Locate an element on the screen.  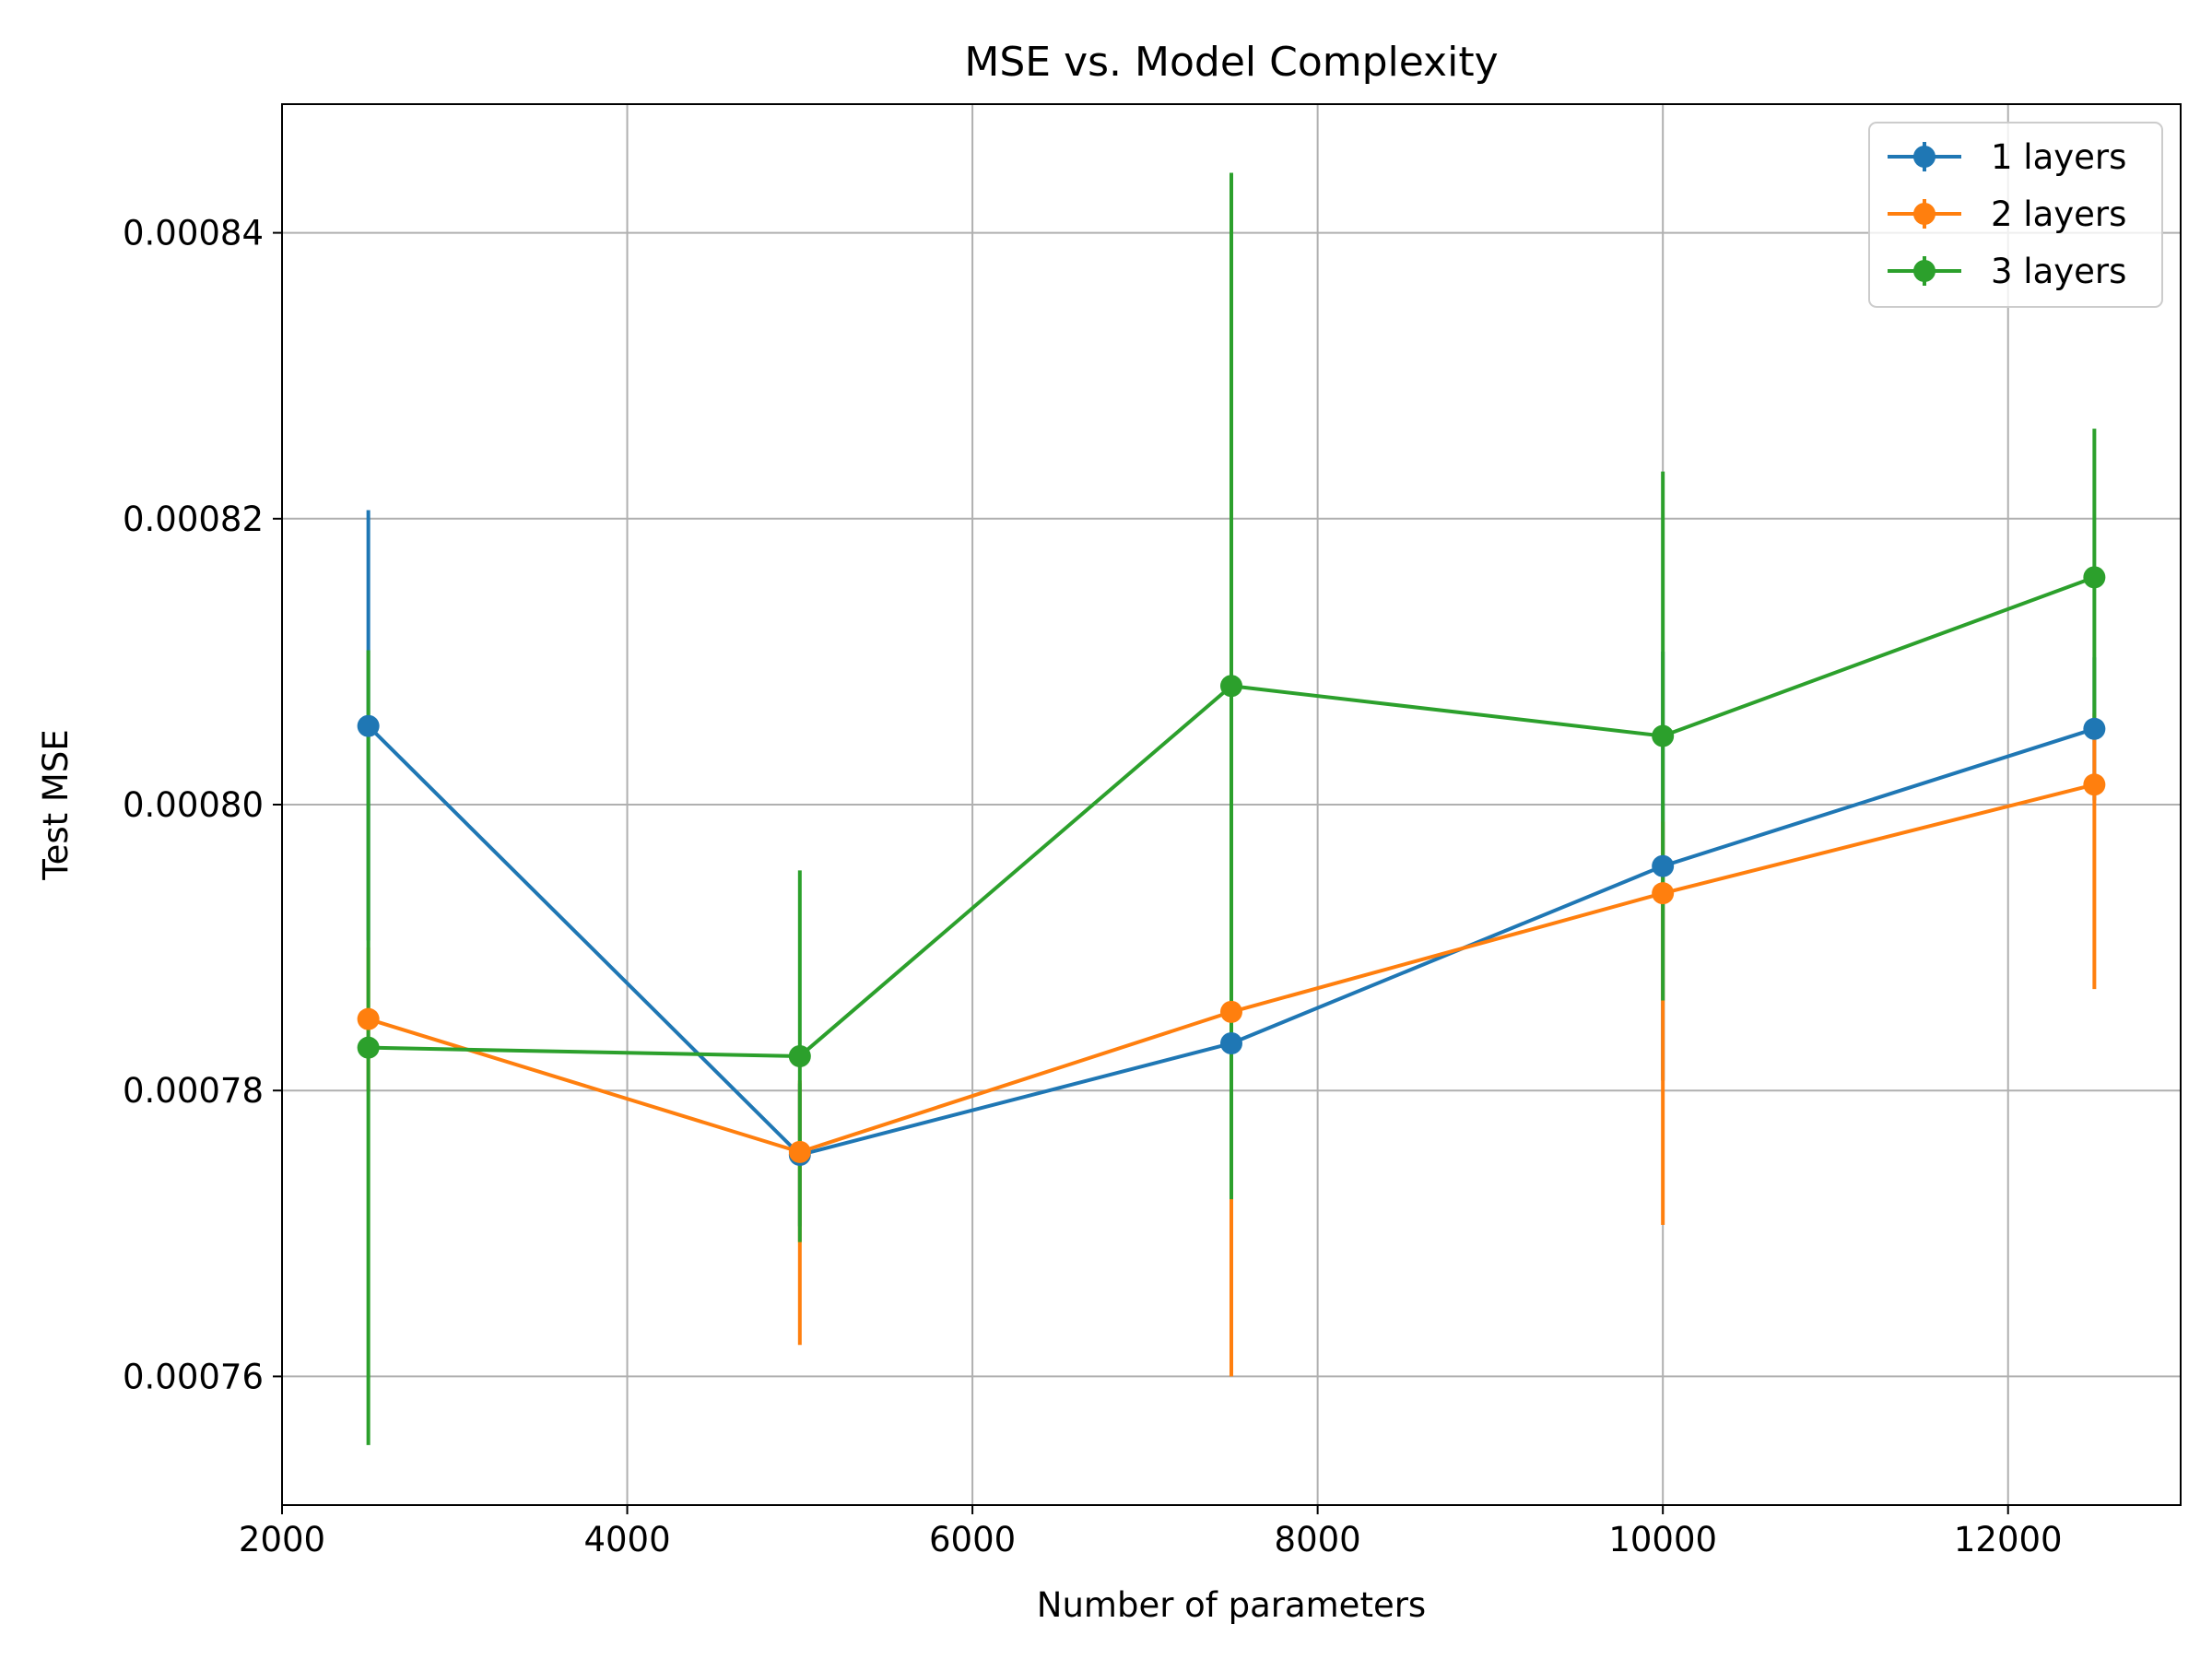
y-tick-label: 0.00082 is located at coordinates (193, 519).